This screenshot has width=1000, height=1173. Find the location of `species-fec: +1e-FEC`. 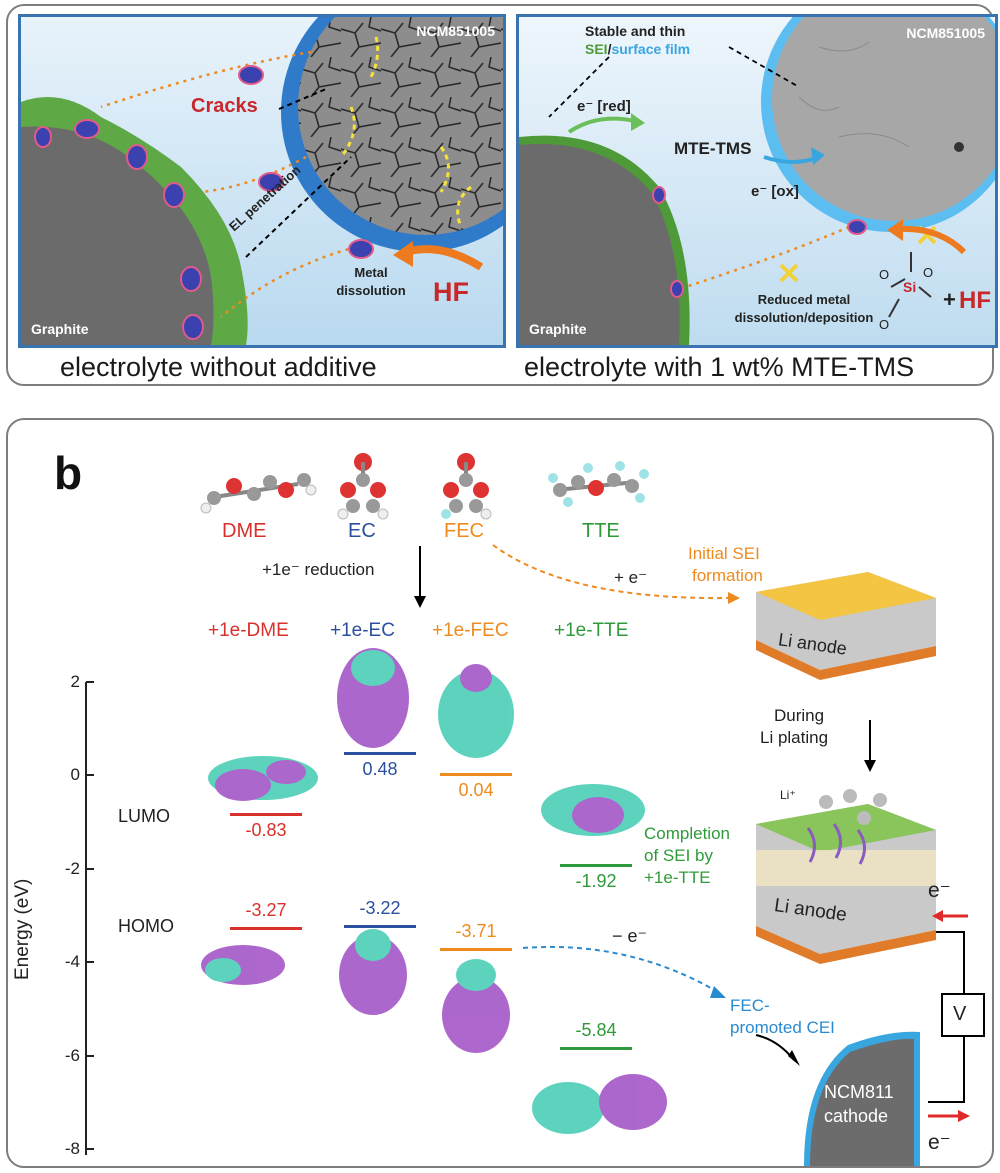

species-fec: +1e-FEC is located at coordinates (470, 630).